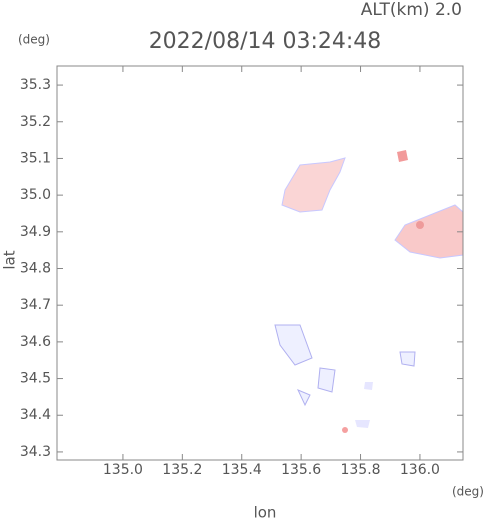  Describe the element at coordinates (265, 513) in the screenshot. I see `x-axis-label: lon` at that location.